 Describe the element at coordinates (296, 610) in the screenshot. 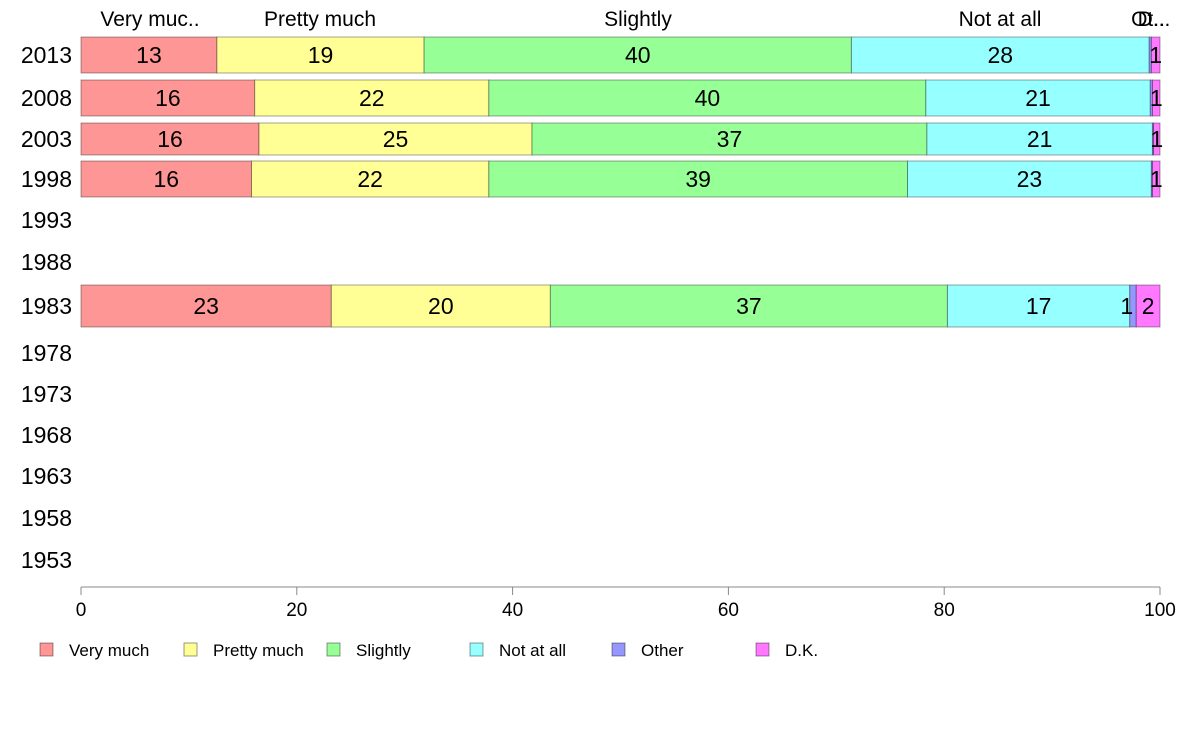

I see `x-tick-label-20: 20` at that location.